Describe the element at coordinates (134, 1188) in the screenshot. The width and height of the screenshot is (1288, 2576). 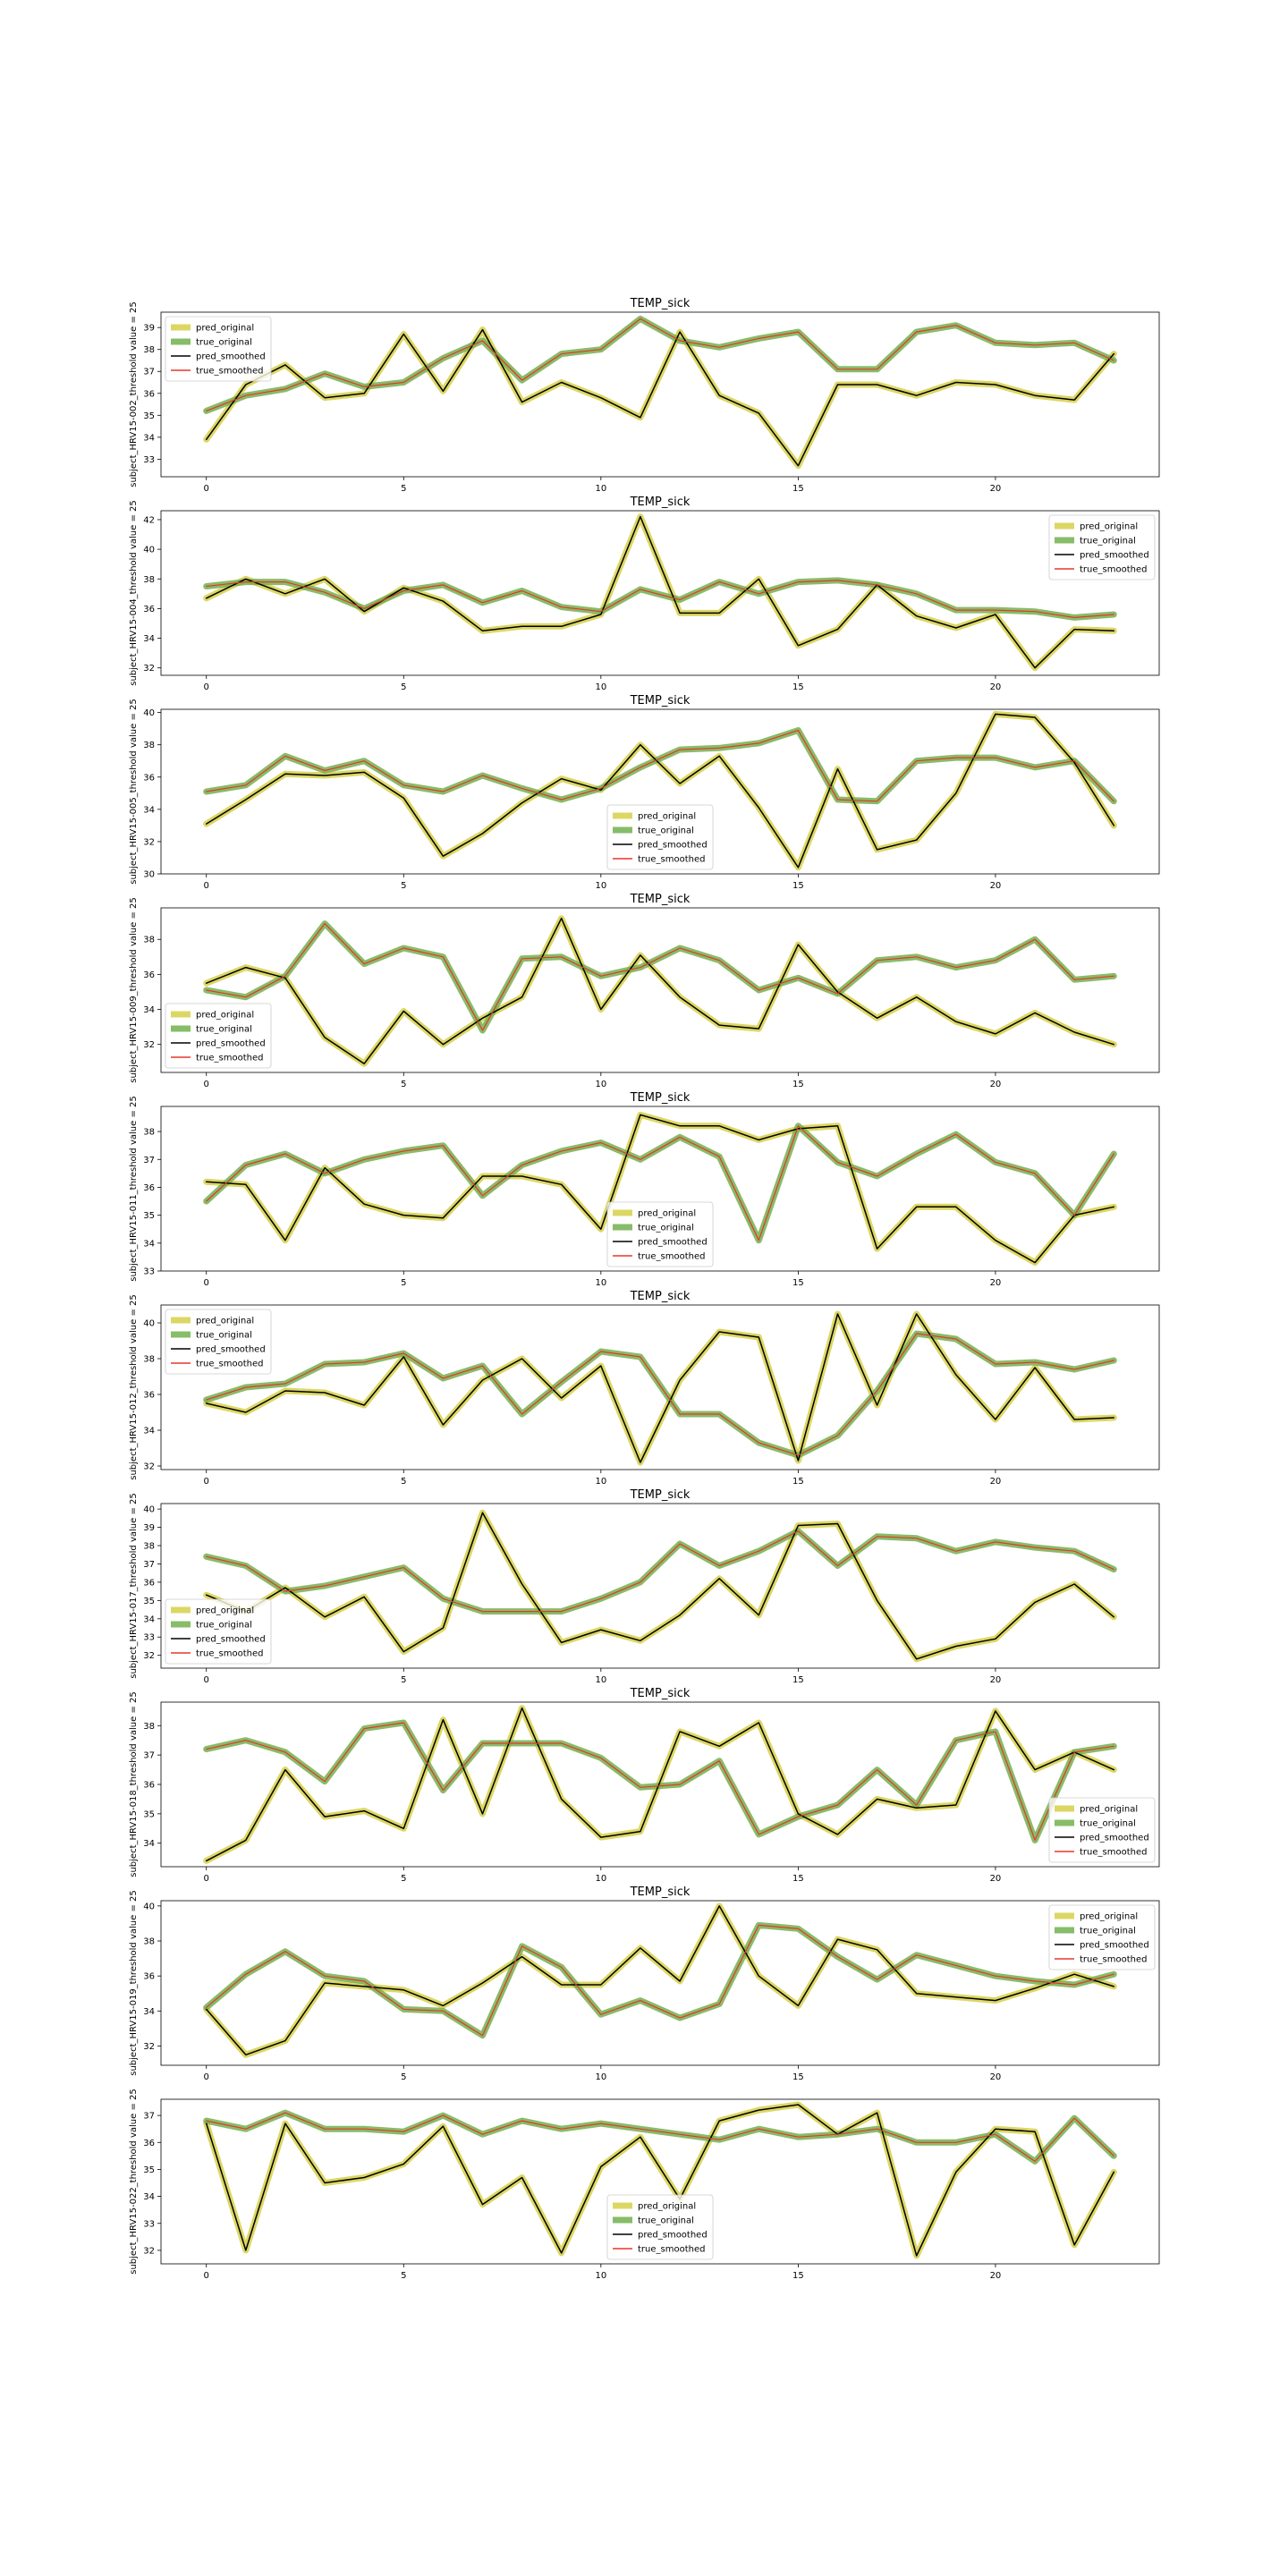
I see `y-axis-label: subject_HRV15-011_threshold value = 25` at that location.